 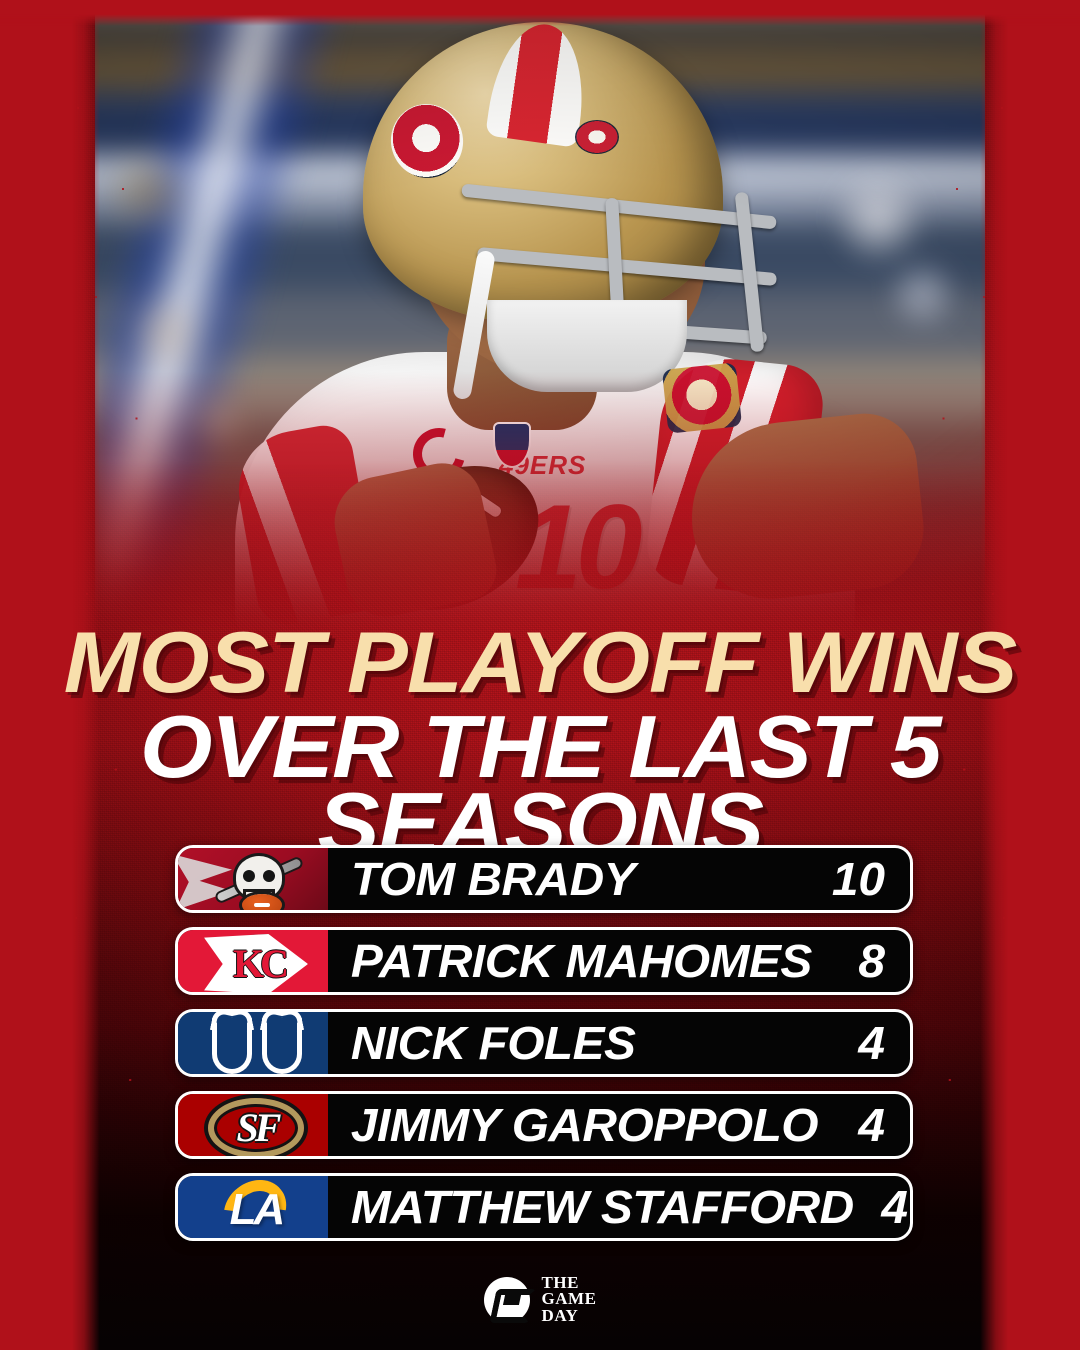 I want to click on player-name: NICK FOLES, so click(x=493, y=1043).